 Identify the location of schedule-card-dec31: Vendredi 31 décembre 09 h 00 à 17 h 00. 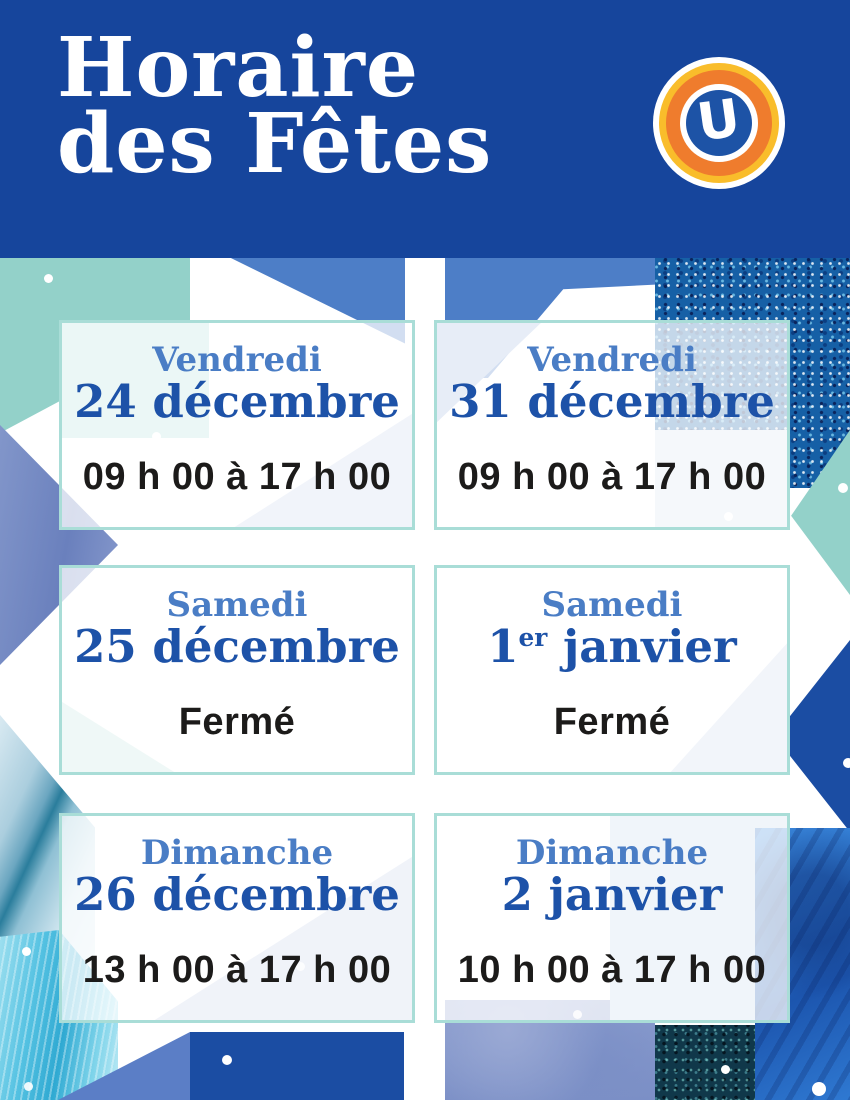
(612, 425).